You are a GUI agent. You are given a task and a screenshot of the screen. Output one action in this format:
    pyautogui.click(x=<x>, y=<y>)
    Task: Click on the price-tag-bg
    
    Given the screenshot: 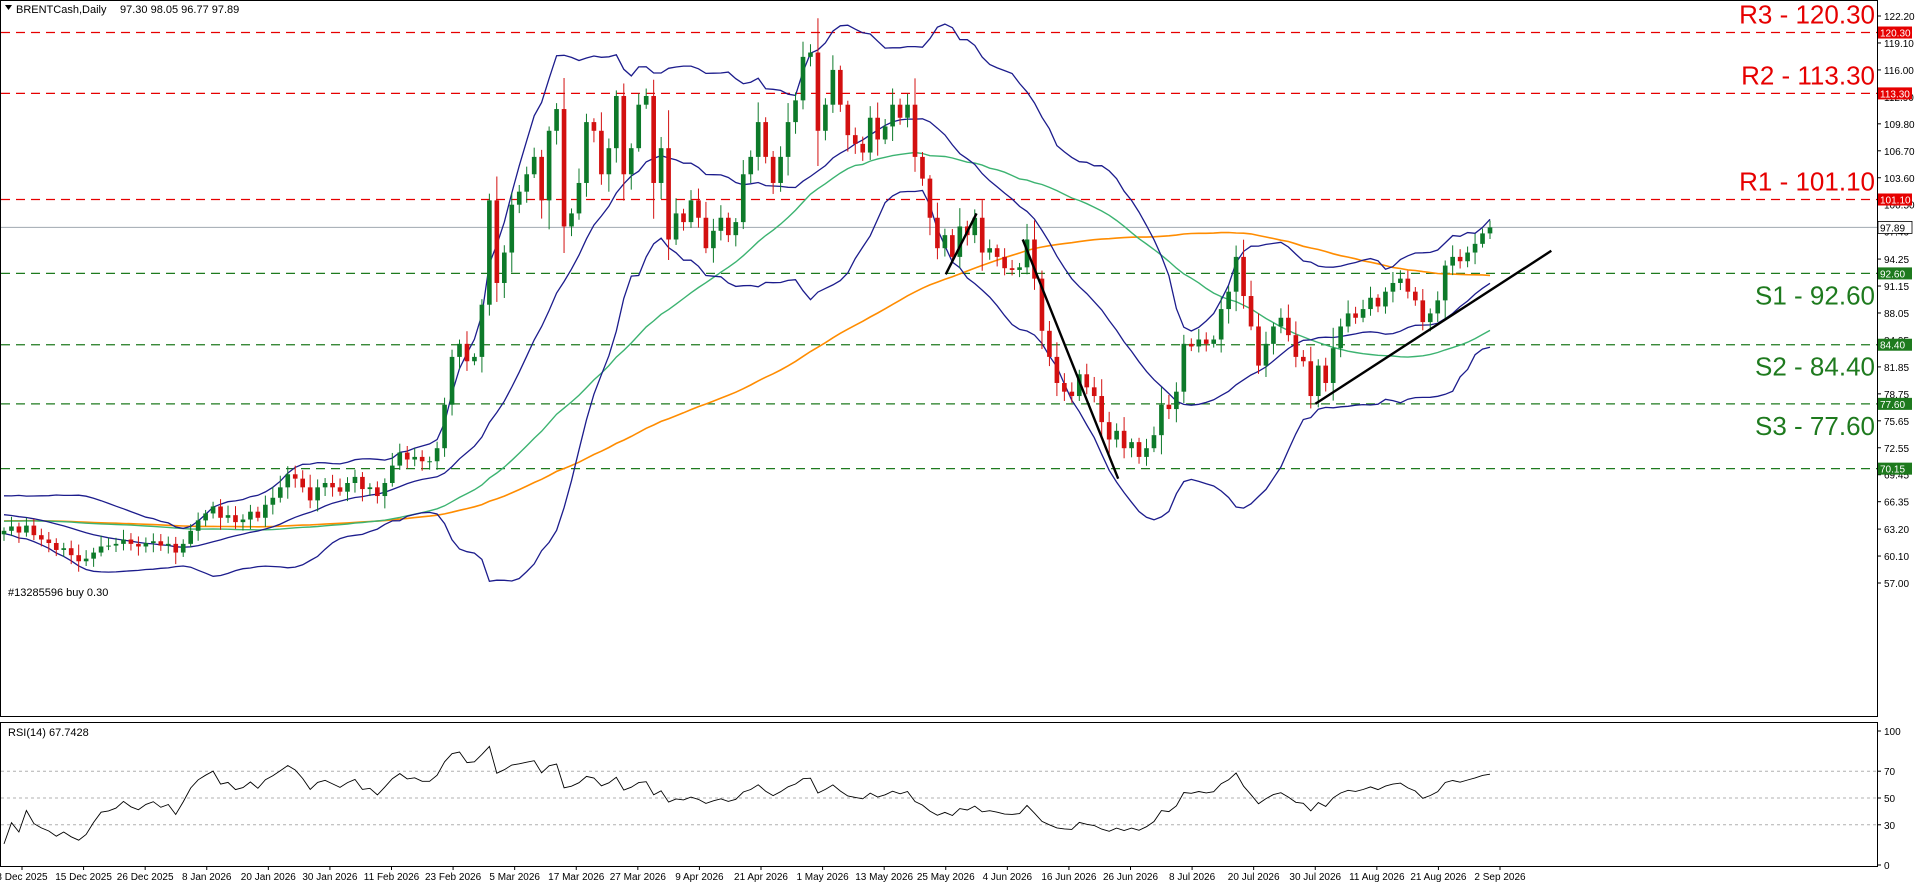 What is the action you would take?
    pyautogui.click(x=1895, y=403)
    